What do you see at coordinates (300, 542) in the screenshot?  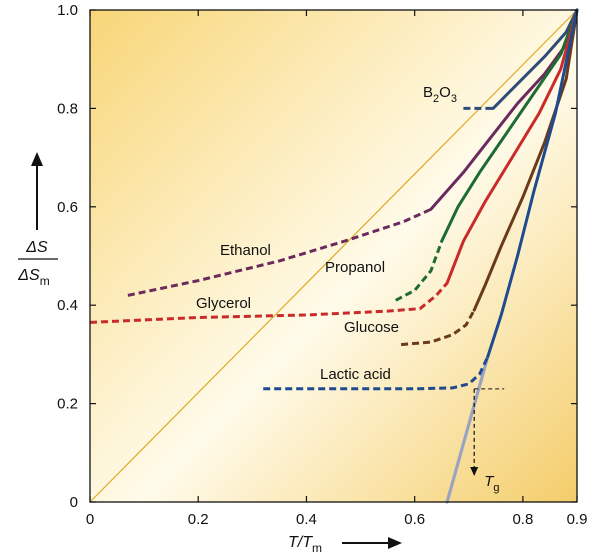 I see `x-axis-label-main: T/T` at bounding box center [300, 542].